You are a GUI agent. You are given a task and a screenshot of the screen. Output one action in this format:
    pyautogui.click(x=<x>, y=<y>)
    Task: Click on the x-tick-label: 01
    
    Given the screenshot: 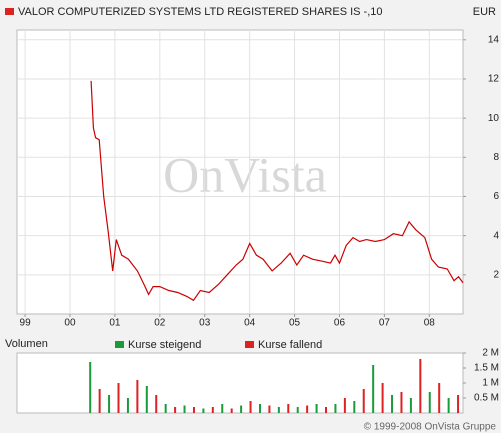 What is the action you would take?
    pyautogui.click(x=115, y=323)
    